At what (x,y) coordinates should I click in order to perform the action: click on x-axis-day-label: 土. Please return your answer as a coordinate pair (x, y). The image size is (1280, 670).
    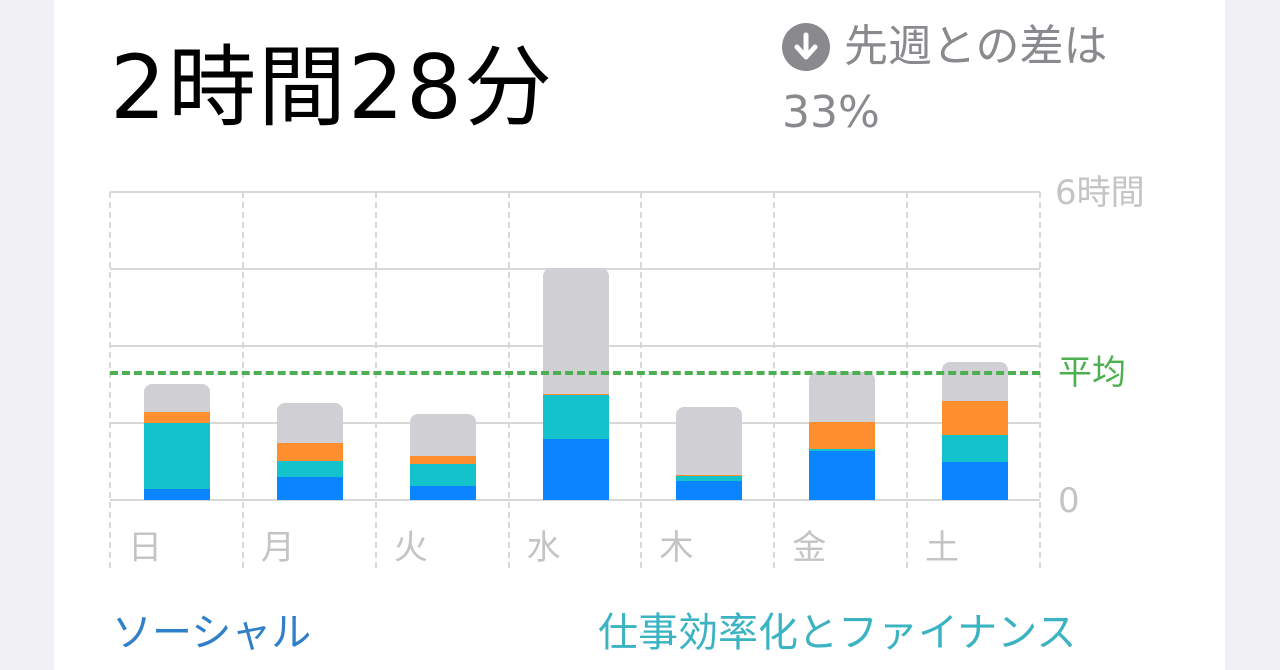
    Looking at the image, I should click on (942, 548).